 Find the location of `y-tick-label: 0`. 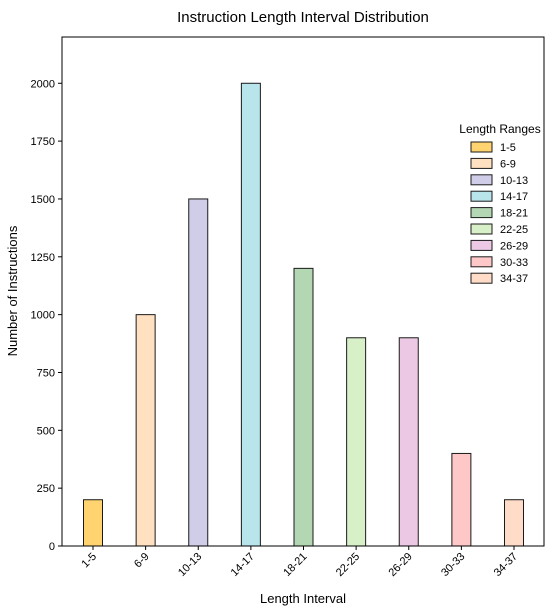

y-tick-label: 0 is located at coordinates (52, 547).